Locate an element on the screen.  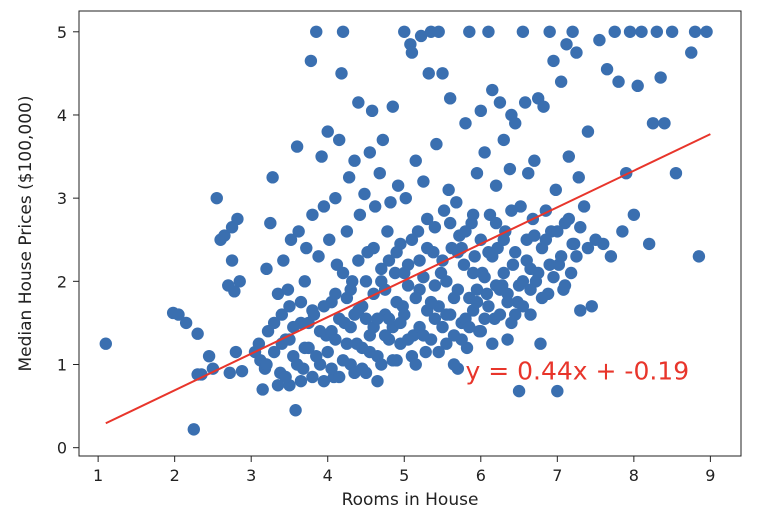
y-tick-label: 1 is located at coordinates (62, 365).